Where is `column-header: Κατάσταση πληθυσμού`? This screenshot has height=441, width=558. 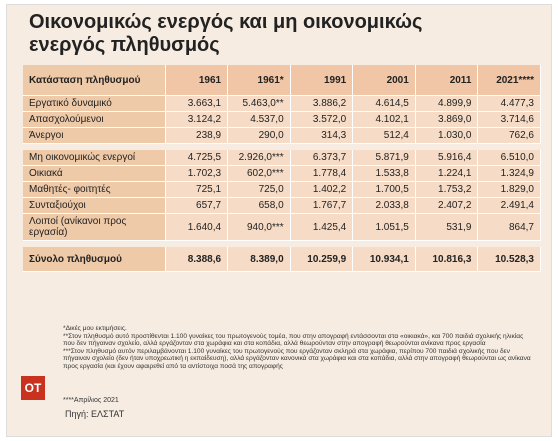 column-header: Κατάσταση πληθυσμού is located at coordinates (94, 80).